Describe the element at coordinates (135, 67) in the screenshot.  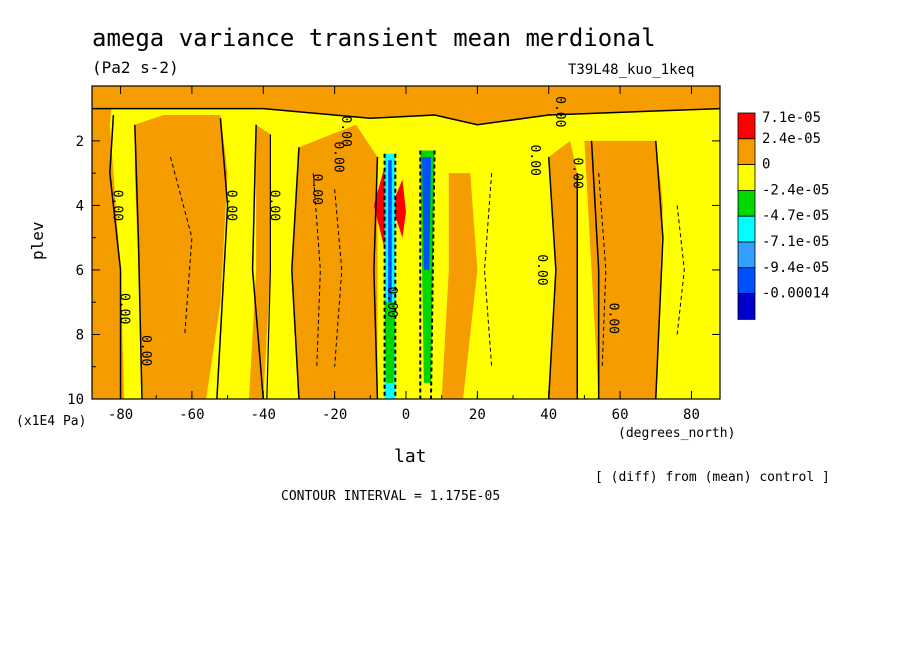
I see `chart-units: (Pa2 s-2)` at that location.